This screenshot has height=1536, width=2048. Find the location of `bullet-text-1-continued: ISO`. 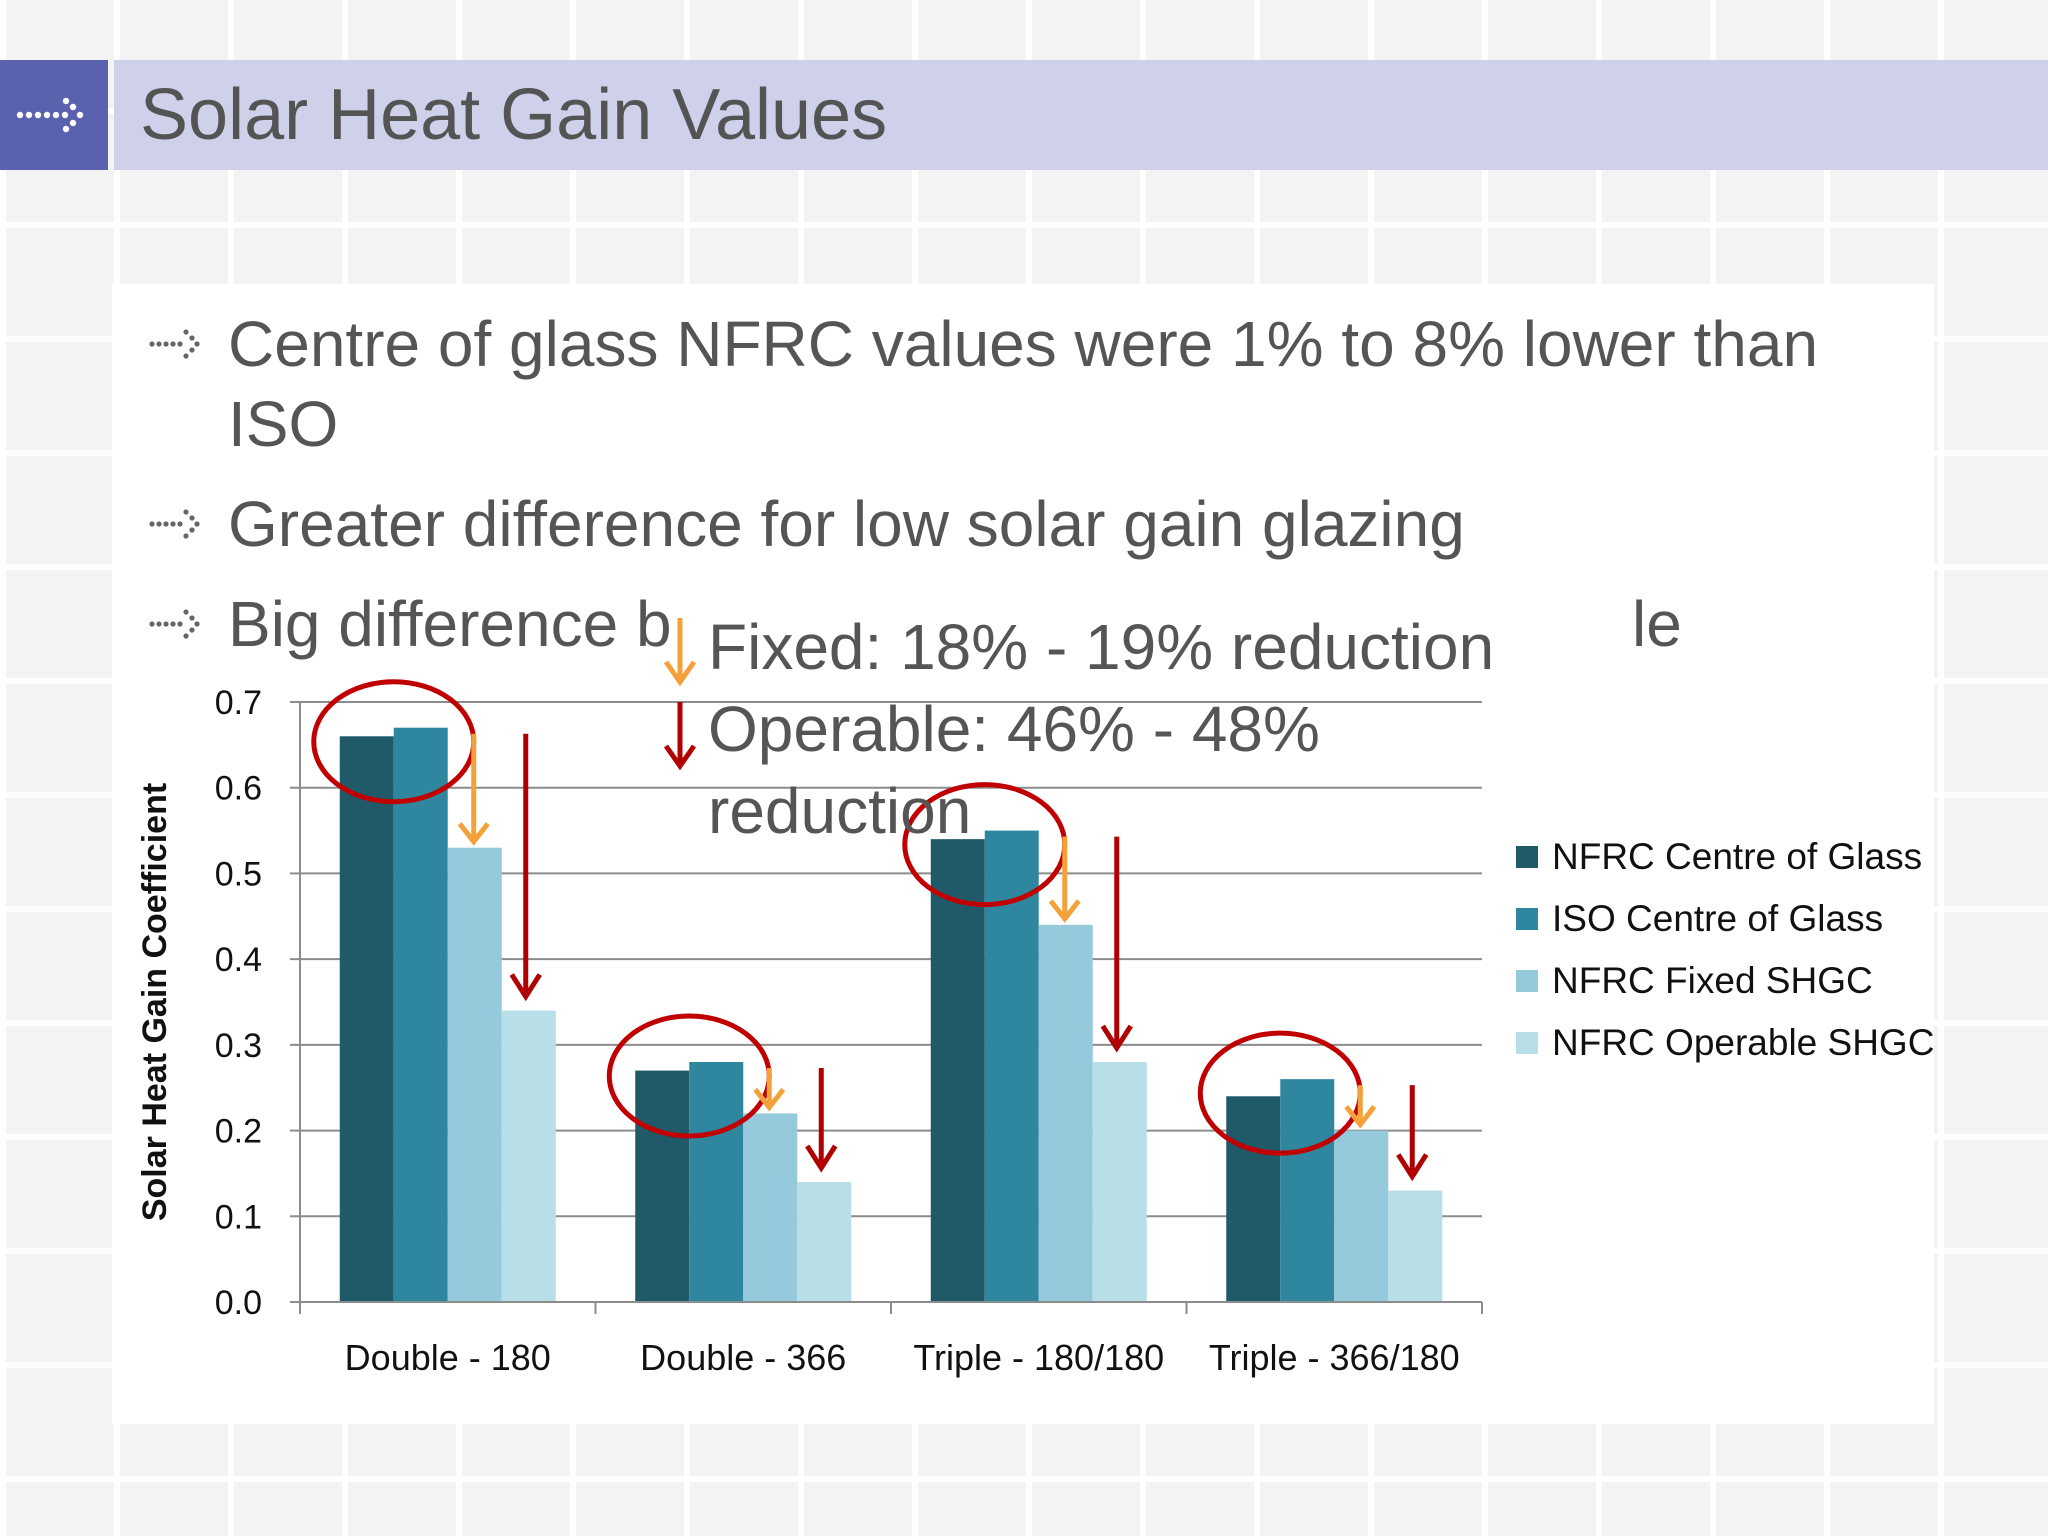

bullet-text-1-continued: ISO is located at coordinates (283, 424).